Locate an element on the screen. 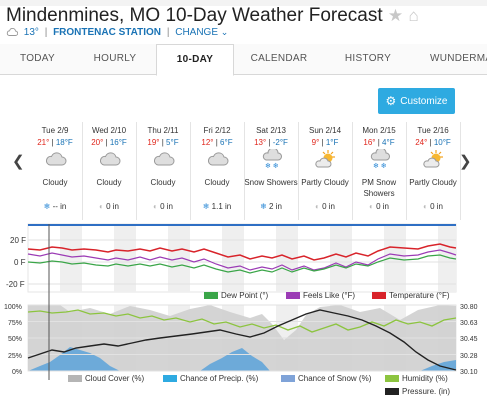 The width and height of the screenshot is (487, 400). legend-label: Dew Point (°) is located at coordinates (245, 295).